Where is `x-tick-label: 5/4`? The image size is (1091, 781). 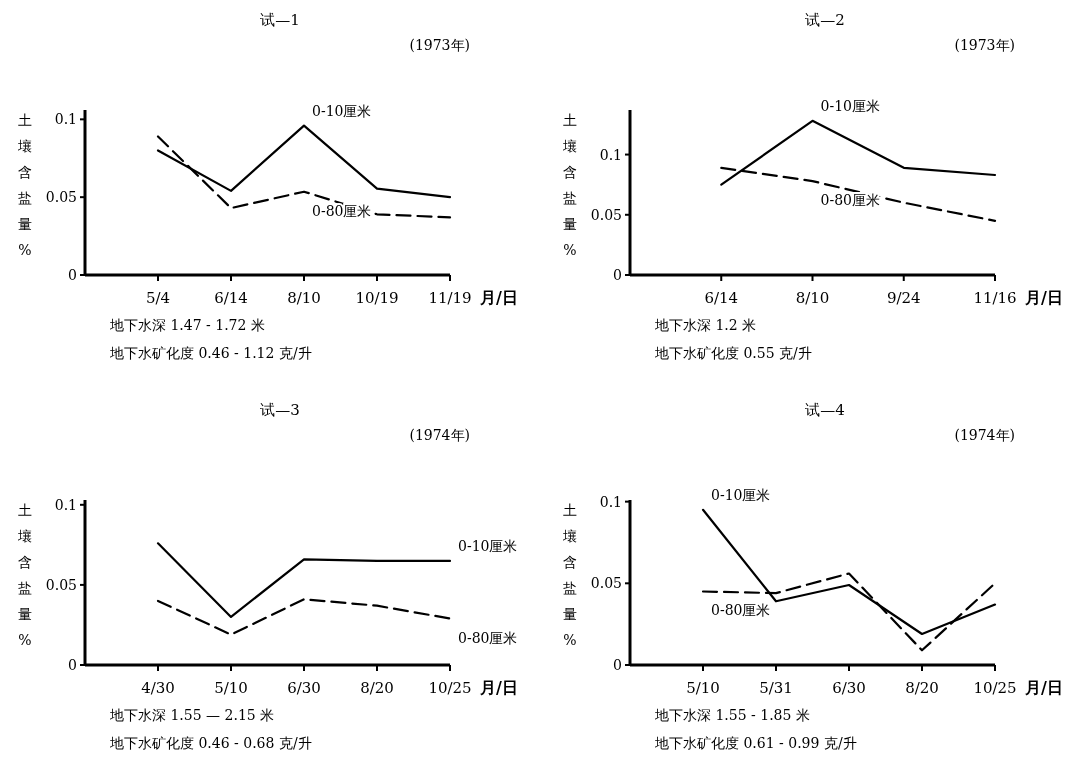
x-tick-label: 5/4 is located at coordinates (158, 298).